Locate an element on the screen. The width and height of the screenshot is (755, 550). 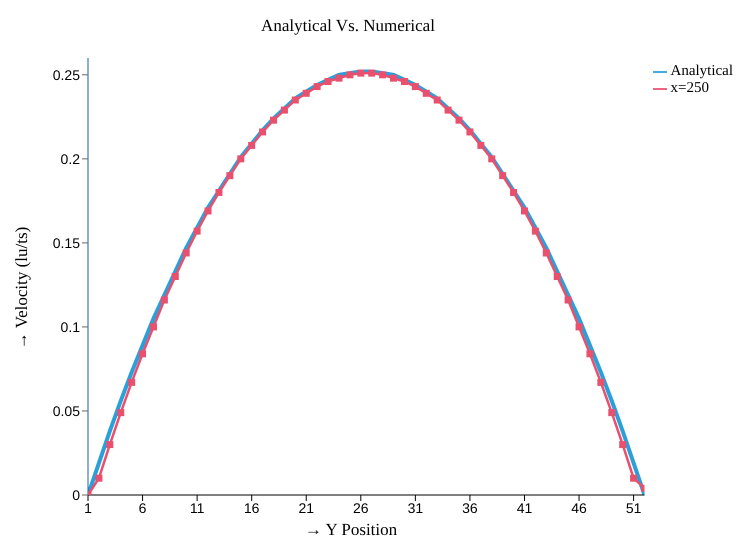
y-tick-label: 0.2 is located at coordinates (70, 158).